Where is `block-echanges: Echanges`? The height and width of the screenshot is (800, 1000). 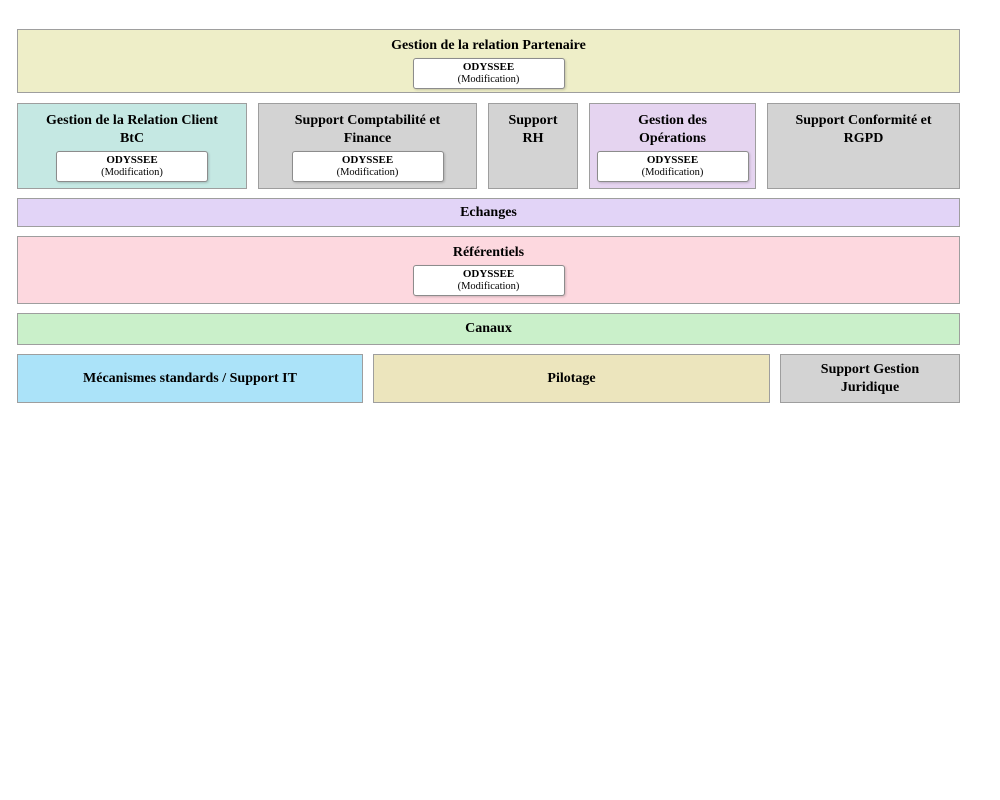 block-echanges: Echanges is located at coordinates (488, 212).